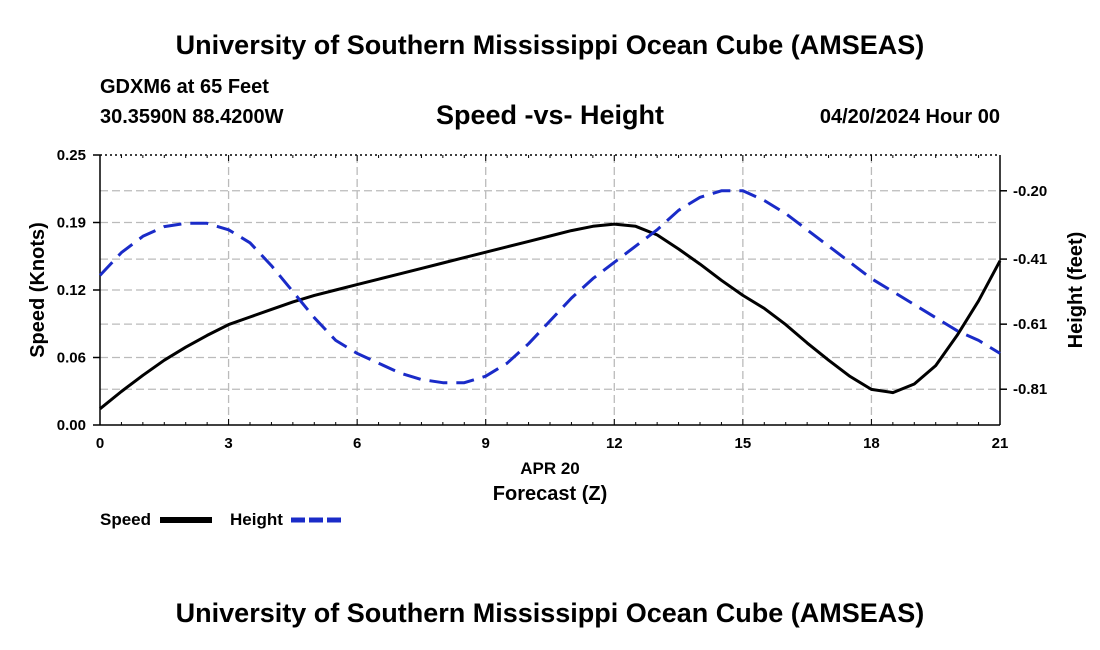 Image resolution: width=1100 pixels, height=650 pixels. Describe the element at coordinates (71, 223) in the screenshot. I see `y-left-tick-label: 0.19` at that location.